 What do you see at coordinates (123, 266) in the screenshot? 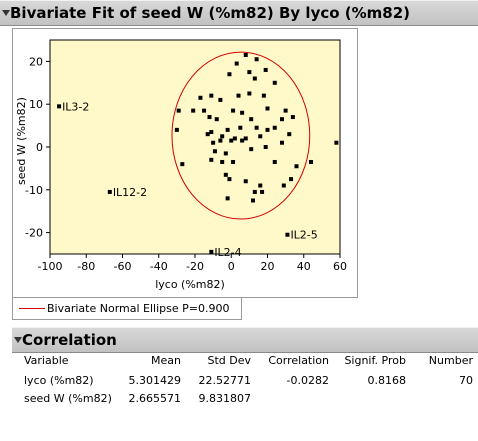
I see `x-tick-label: -60` at bounding box center [123, 266].